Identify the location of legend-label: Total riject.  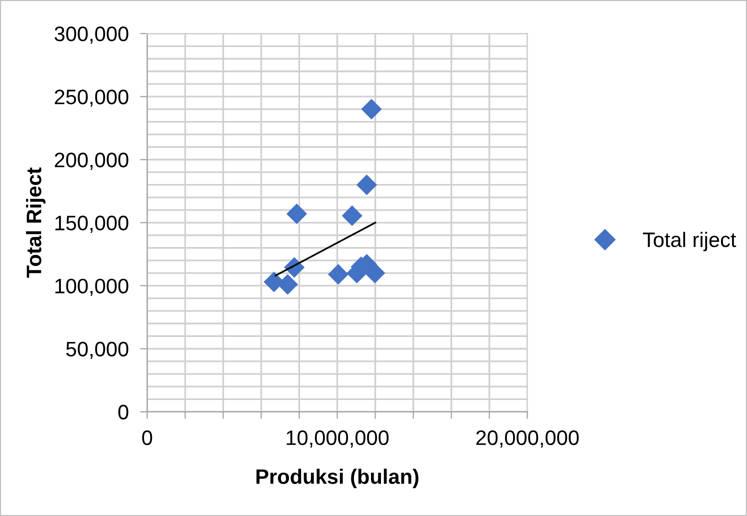
(689, 242).